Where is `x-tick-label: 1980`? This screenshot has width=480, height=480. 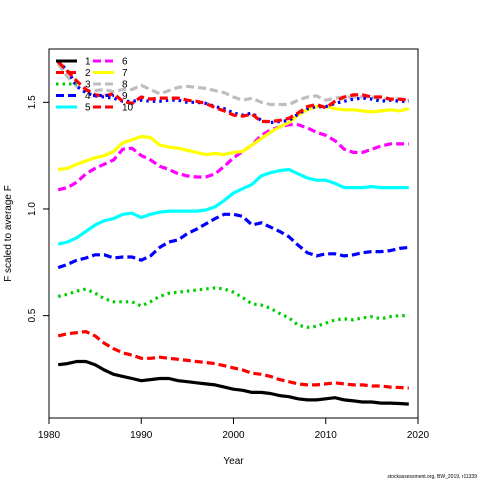
x-tick-label: 1980 is located at coordinates (49, 435).